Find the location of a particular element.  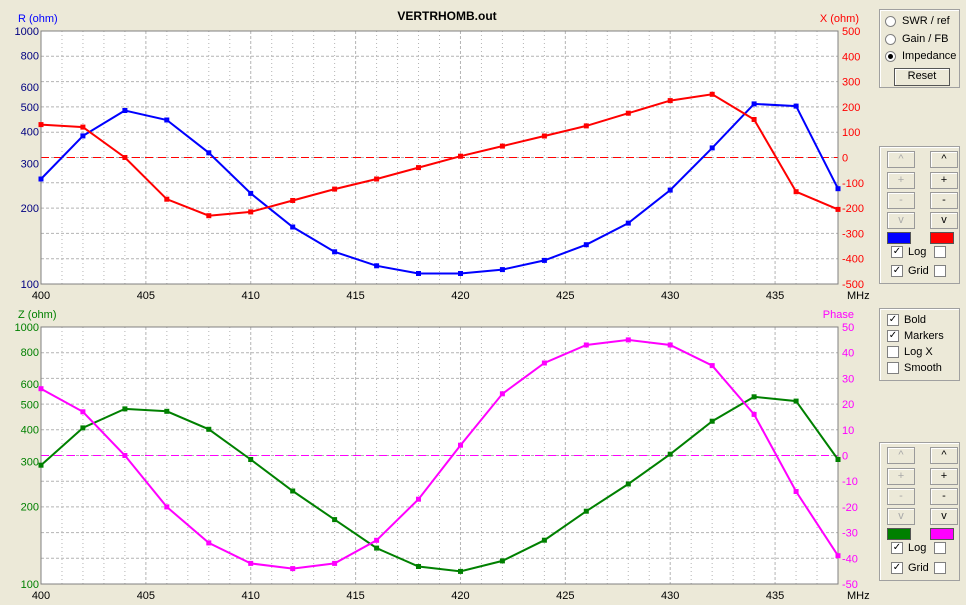

top-right-scale-up-button: ^ is located at coordinates (944, 159).